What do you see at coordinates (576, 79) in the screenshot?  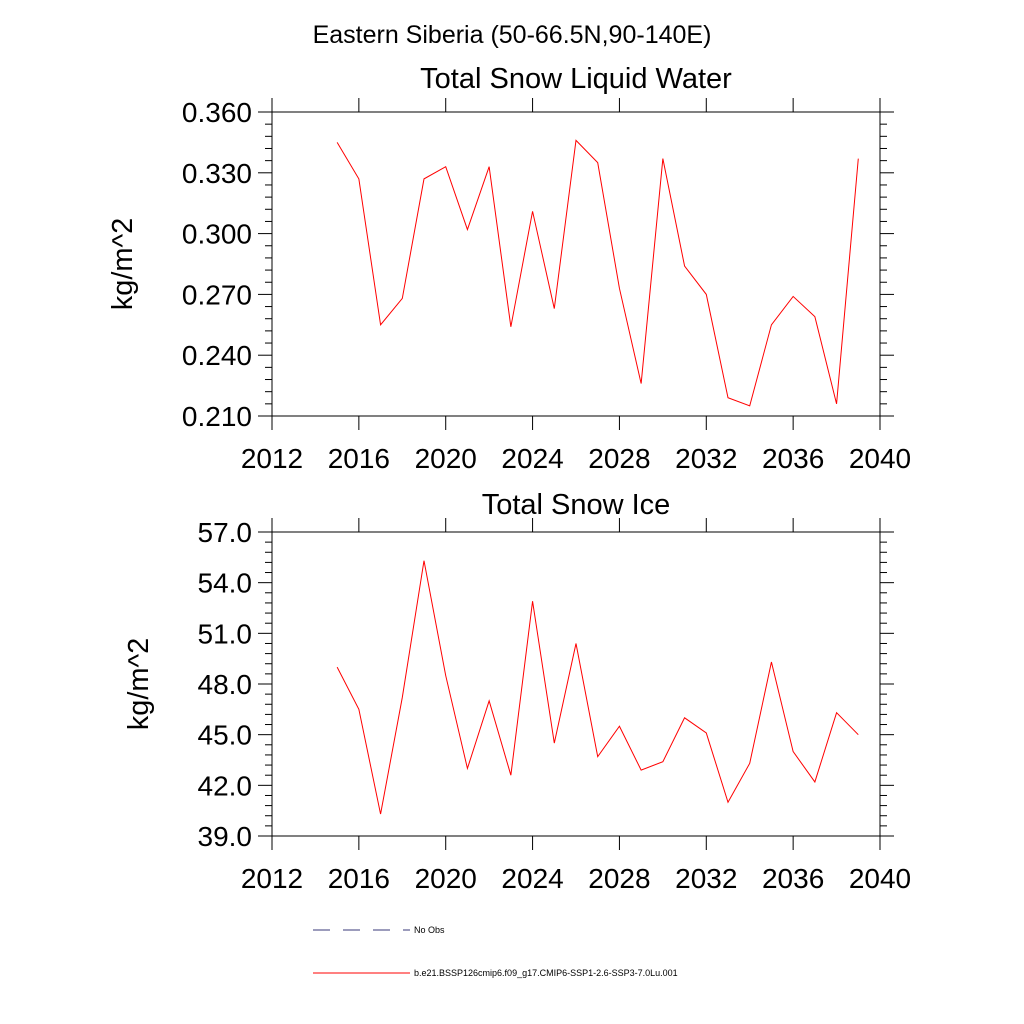 I see `chart-0-title: Total Snow Liquid Water` at bounding box center [576, 79].